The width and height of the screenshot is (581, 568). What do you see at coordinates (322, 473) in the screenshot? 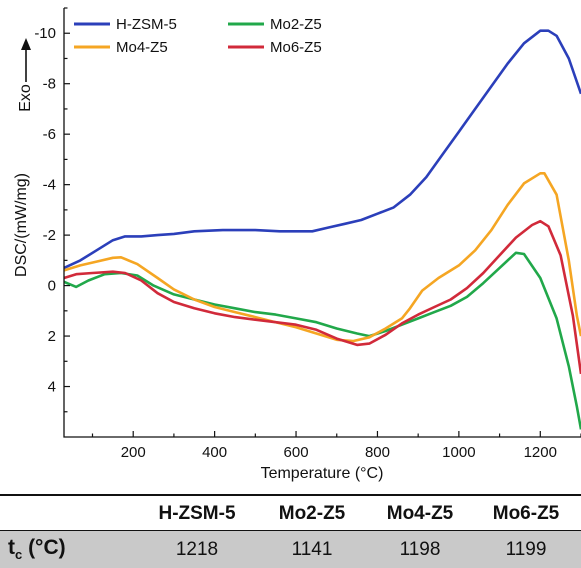
I see `x-axis-label: Temperature (°C)` at bounding box center [322, 473].